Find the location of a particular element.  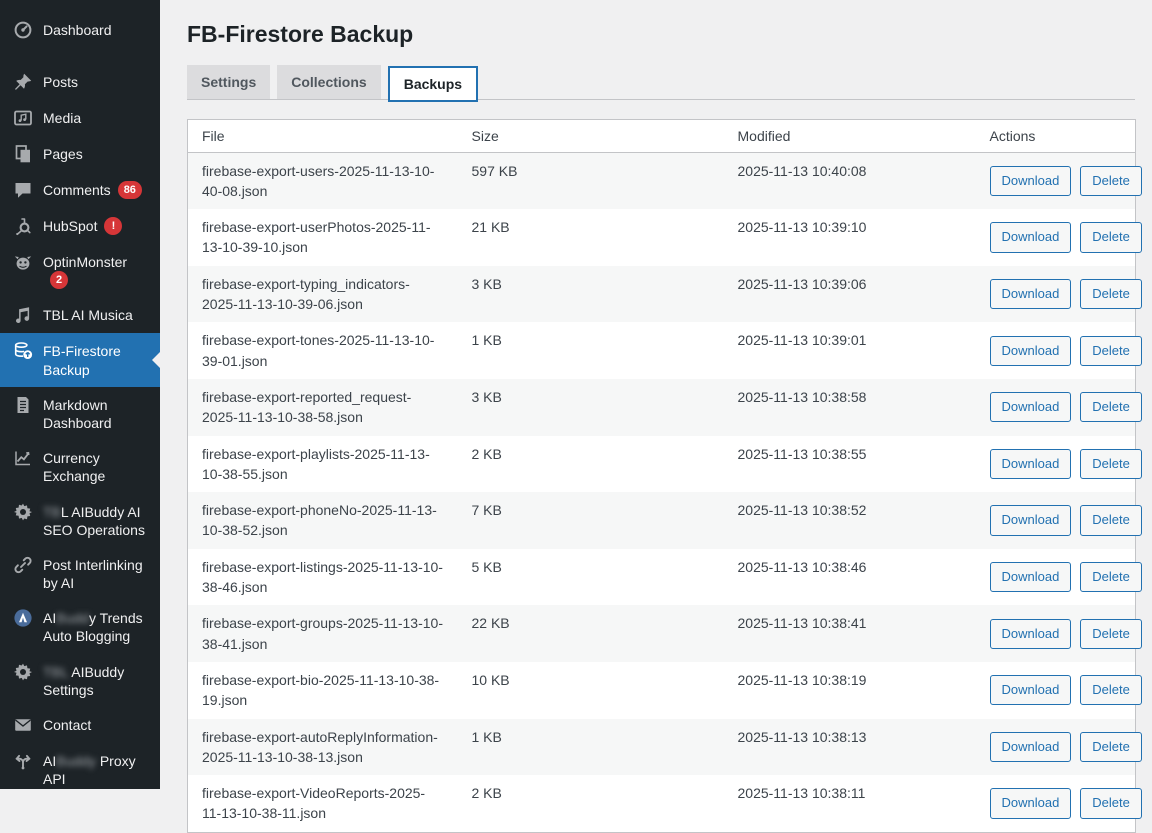

sidebar-item-media: Media is located at coordinates (80, 118).